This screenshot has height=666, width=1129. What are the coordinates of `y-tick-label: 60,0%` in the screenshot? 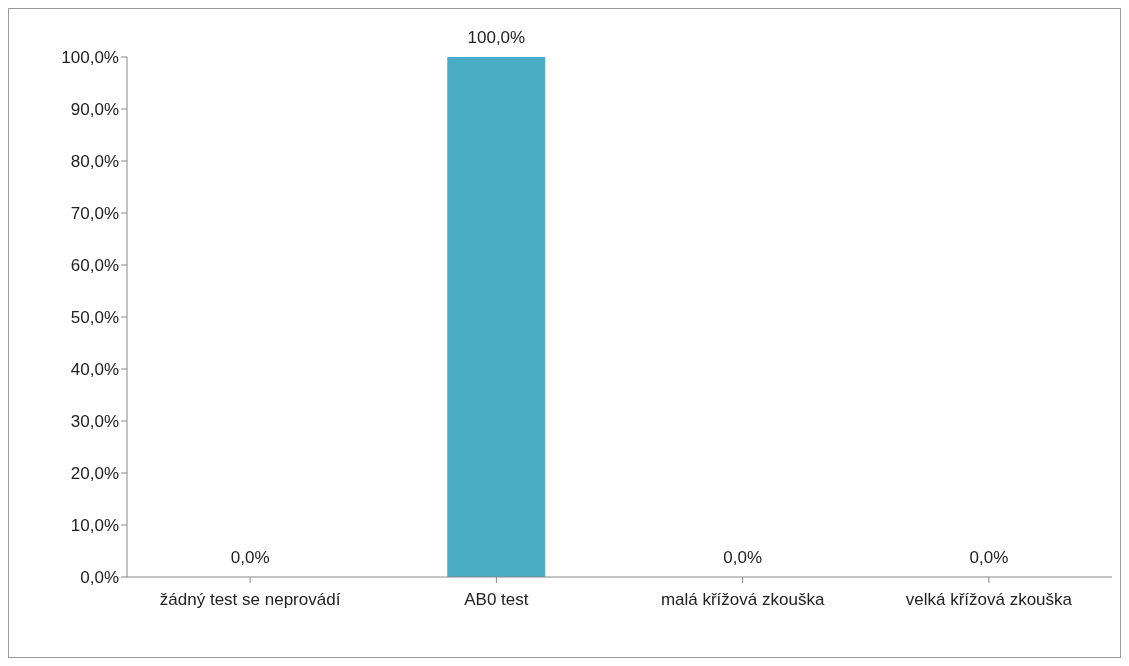 It's located at (94, 266).